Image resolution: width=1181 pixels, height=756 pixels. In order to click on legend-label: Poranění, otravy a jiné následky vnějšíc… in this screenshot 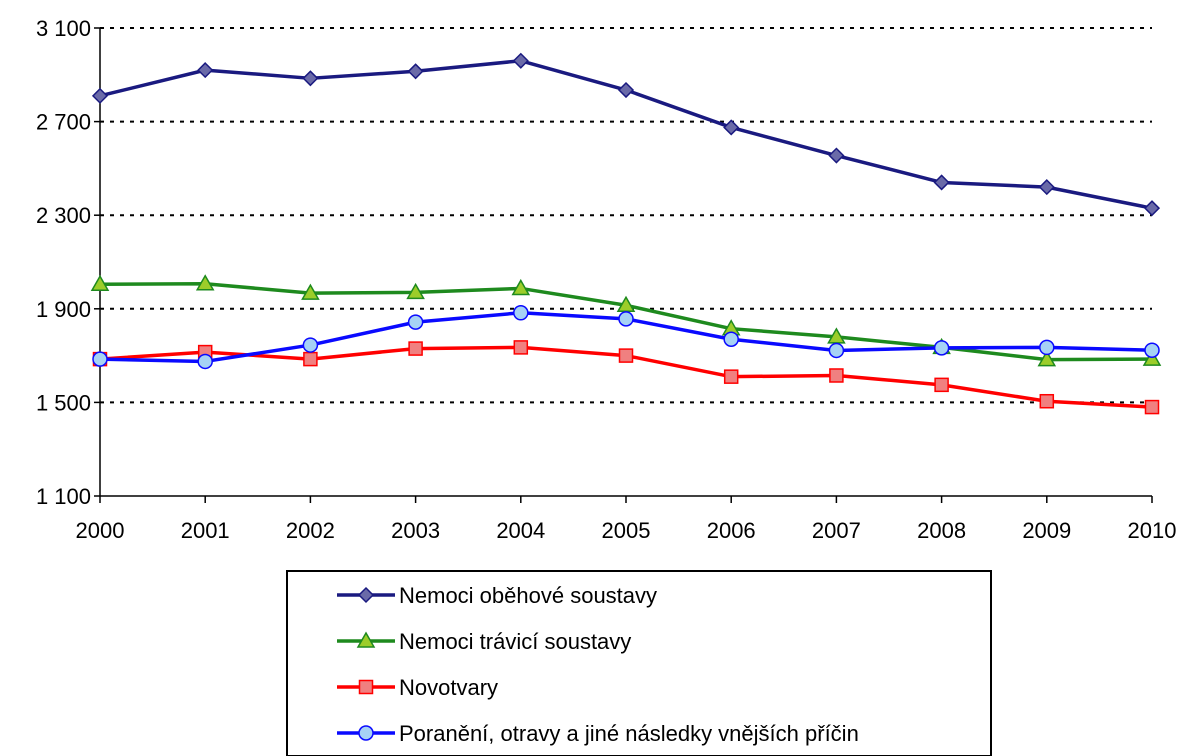, I will do `click(629, 733)`.